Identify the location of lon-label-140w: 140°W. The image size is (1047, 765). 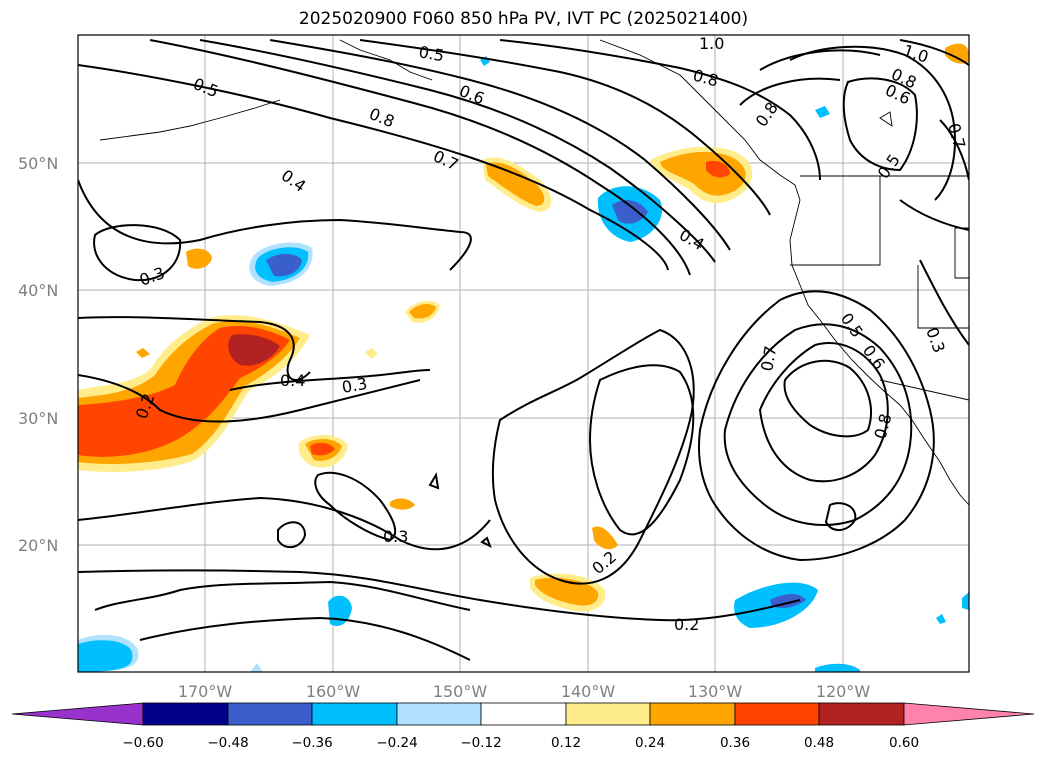
(588, 691).